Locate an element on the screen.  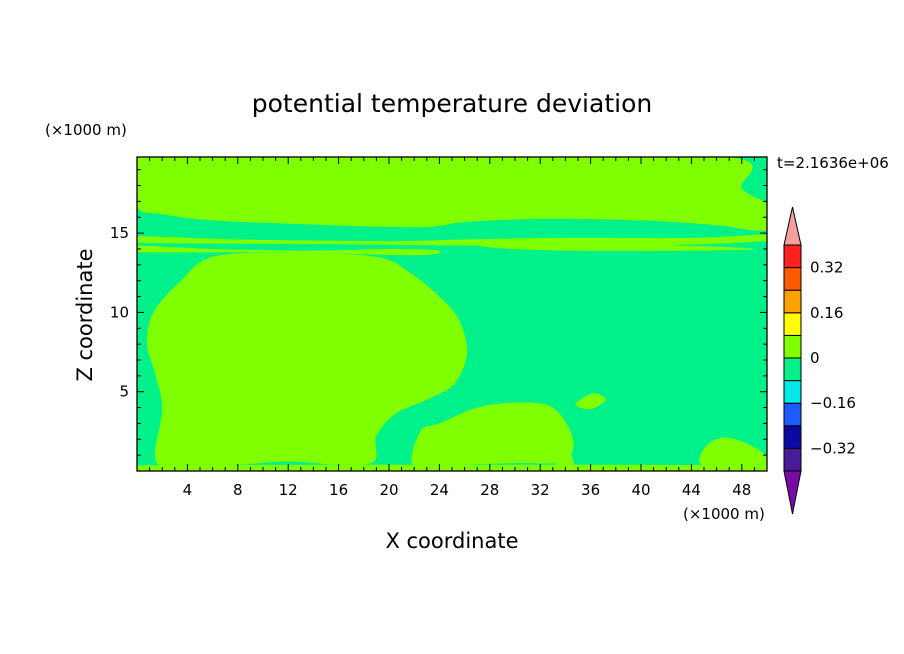
x-axis-label: X coordinate is located at coordinates (451, 541).